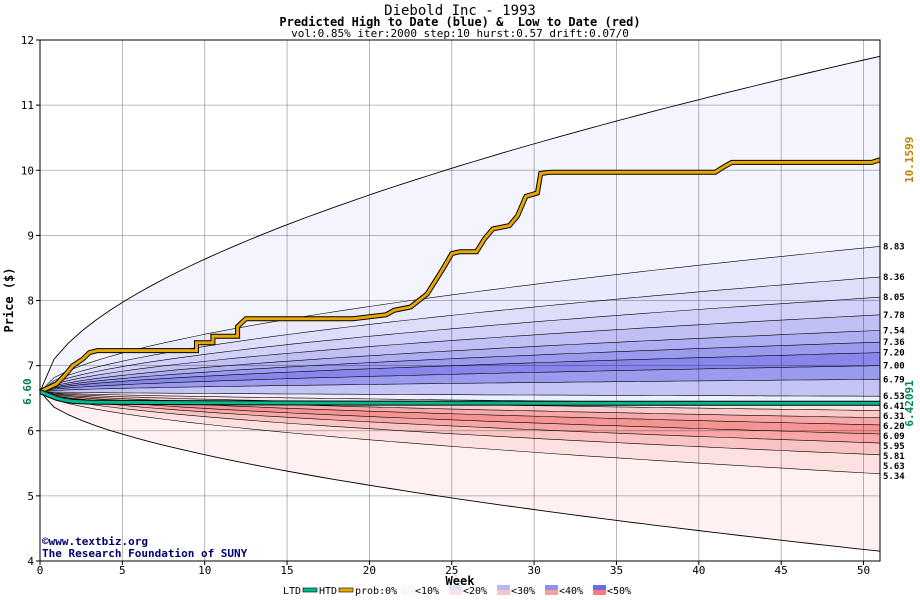  What do you see at coordinates (30, 235) in the screenshot?
I see `y-tick-label: 9` at bounding box center [30, 235].